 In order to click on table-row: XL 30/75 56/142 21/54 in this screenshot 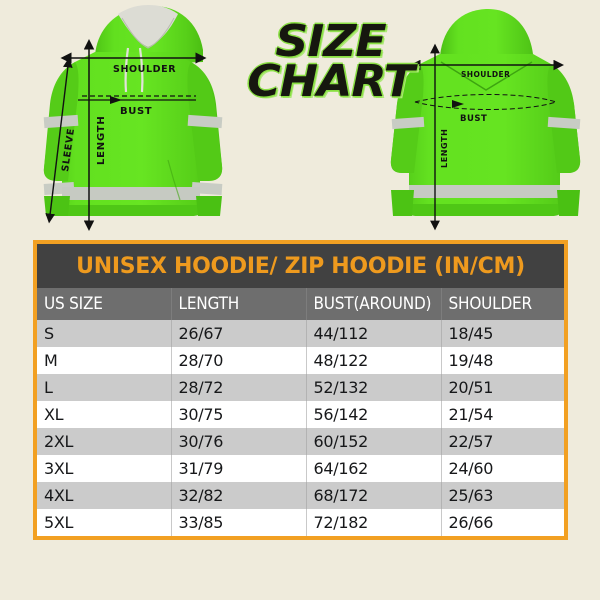, I will do `click(300, 414)`.